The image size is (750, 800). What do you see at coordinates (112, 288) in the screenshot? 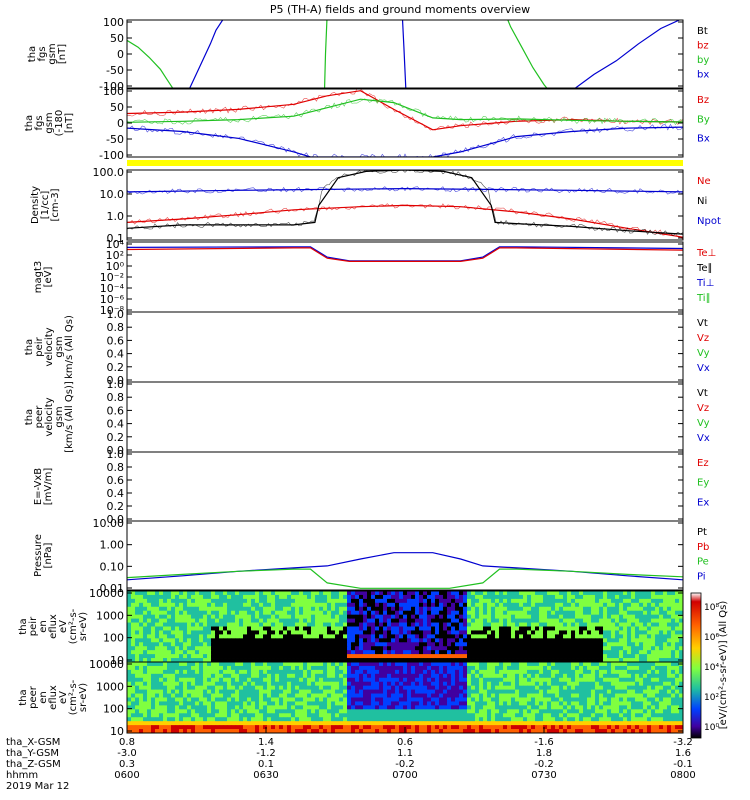
I see `ytick-label: 10⁻⁴` at bounding box center [112, 288].